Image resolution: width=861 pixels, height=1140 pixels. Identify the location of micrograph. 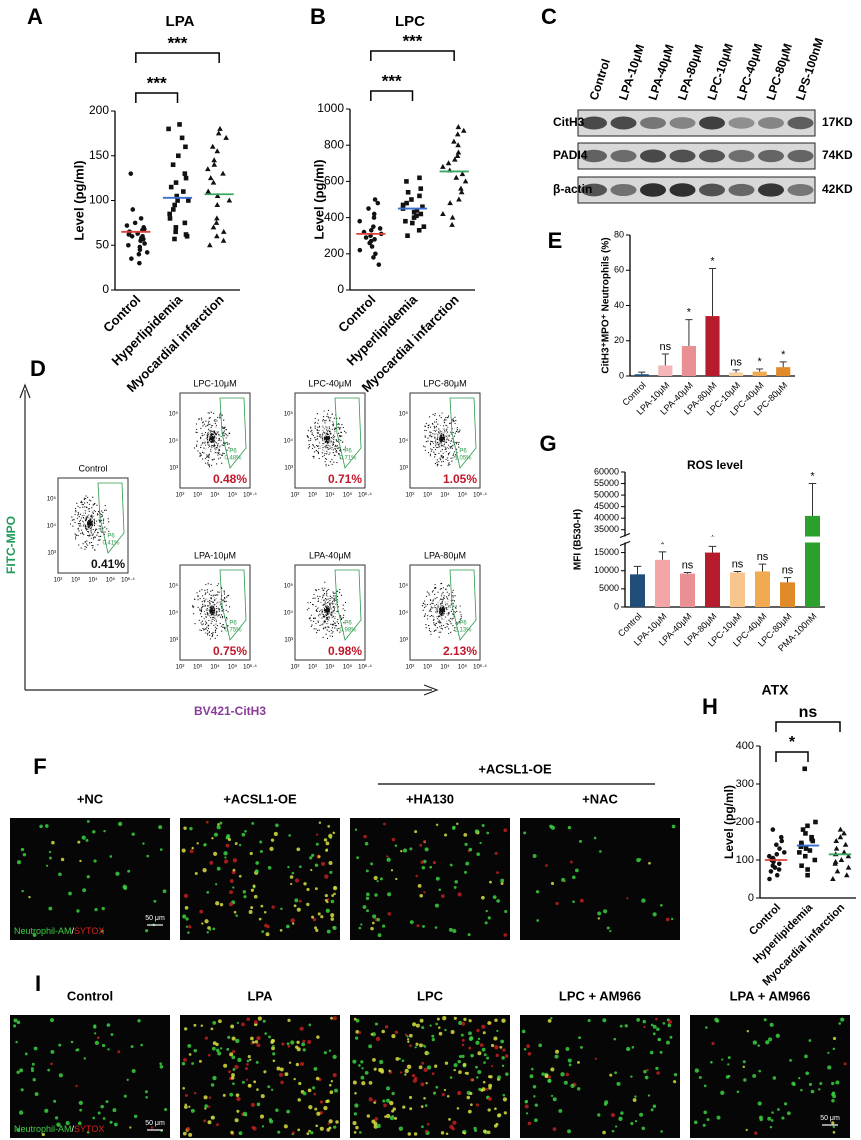
(260, 1076).